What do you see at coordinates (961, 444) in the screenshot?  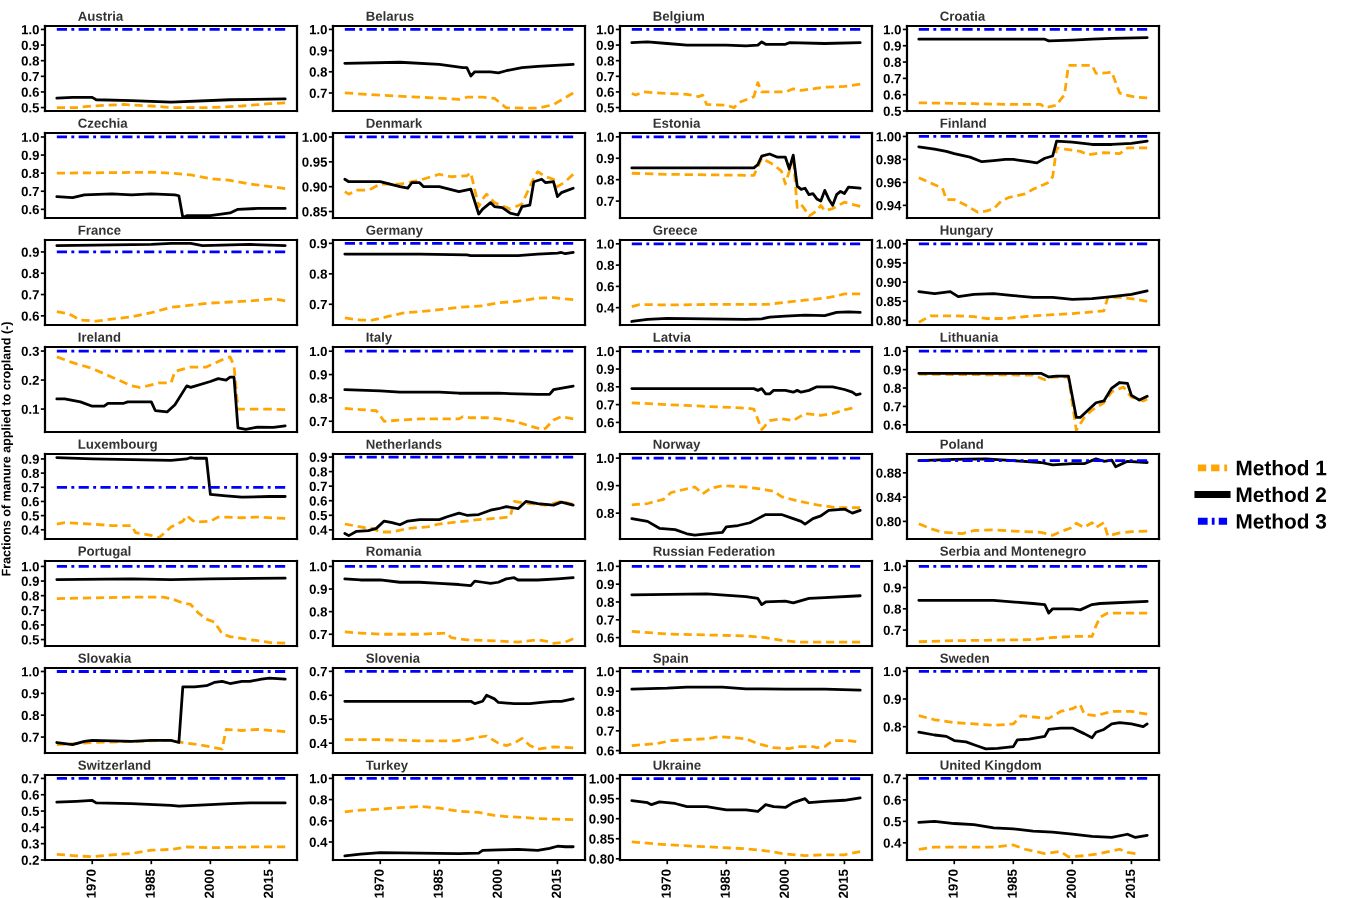 I see `chart-title: Poland` at bounding box center [961, 444].